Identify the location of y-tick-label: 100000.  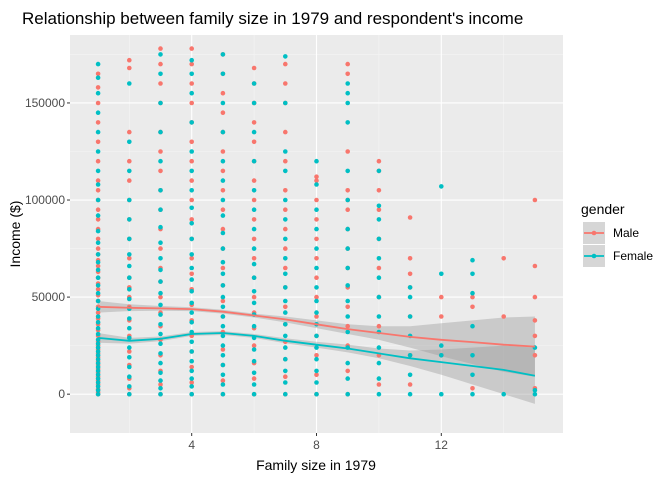
(45, 200).